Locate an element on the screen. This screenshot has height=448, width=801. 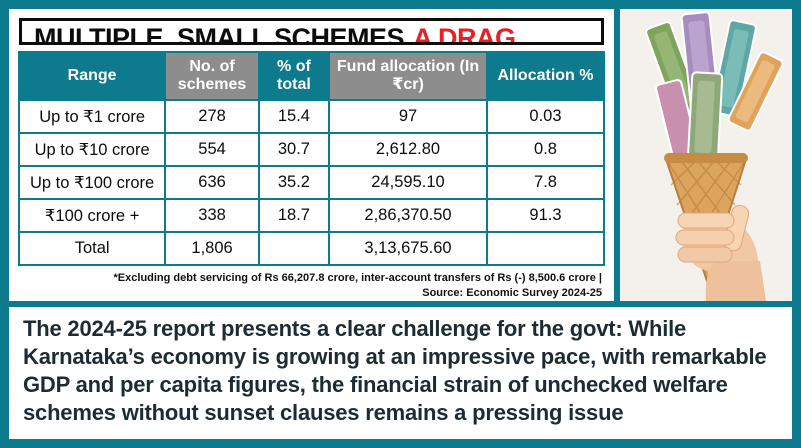
cell-pct-total: 18.7 is located at coordinates (294, 216).